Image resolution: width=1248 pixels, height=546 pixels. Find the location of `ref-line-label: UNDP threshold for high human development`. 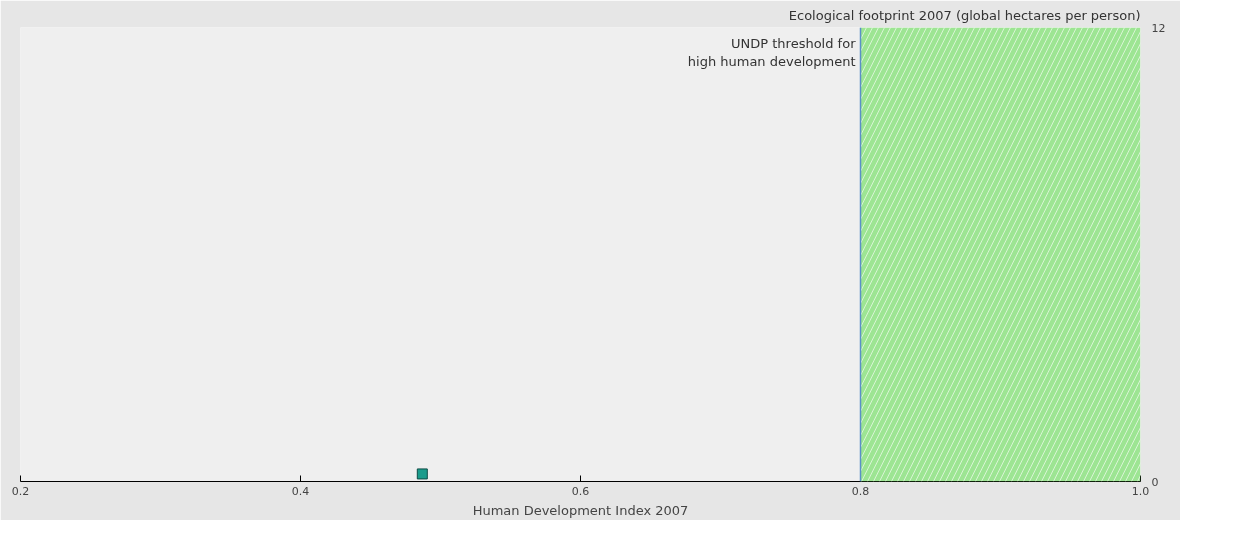

ref-line-label: UNDP threshold for high human development is located at coordinates (772, 52).